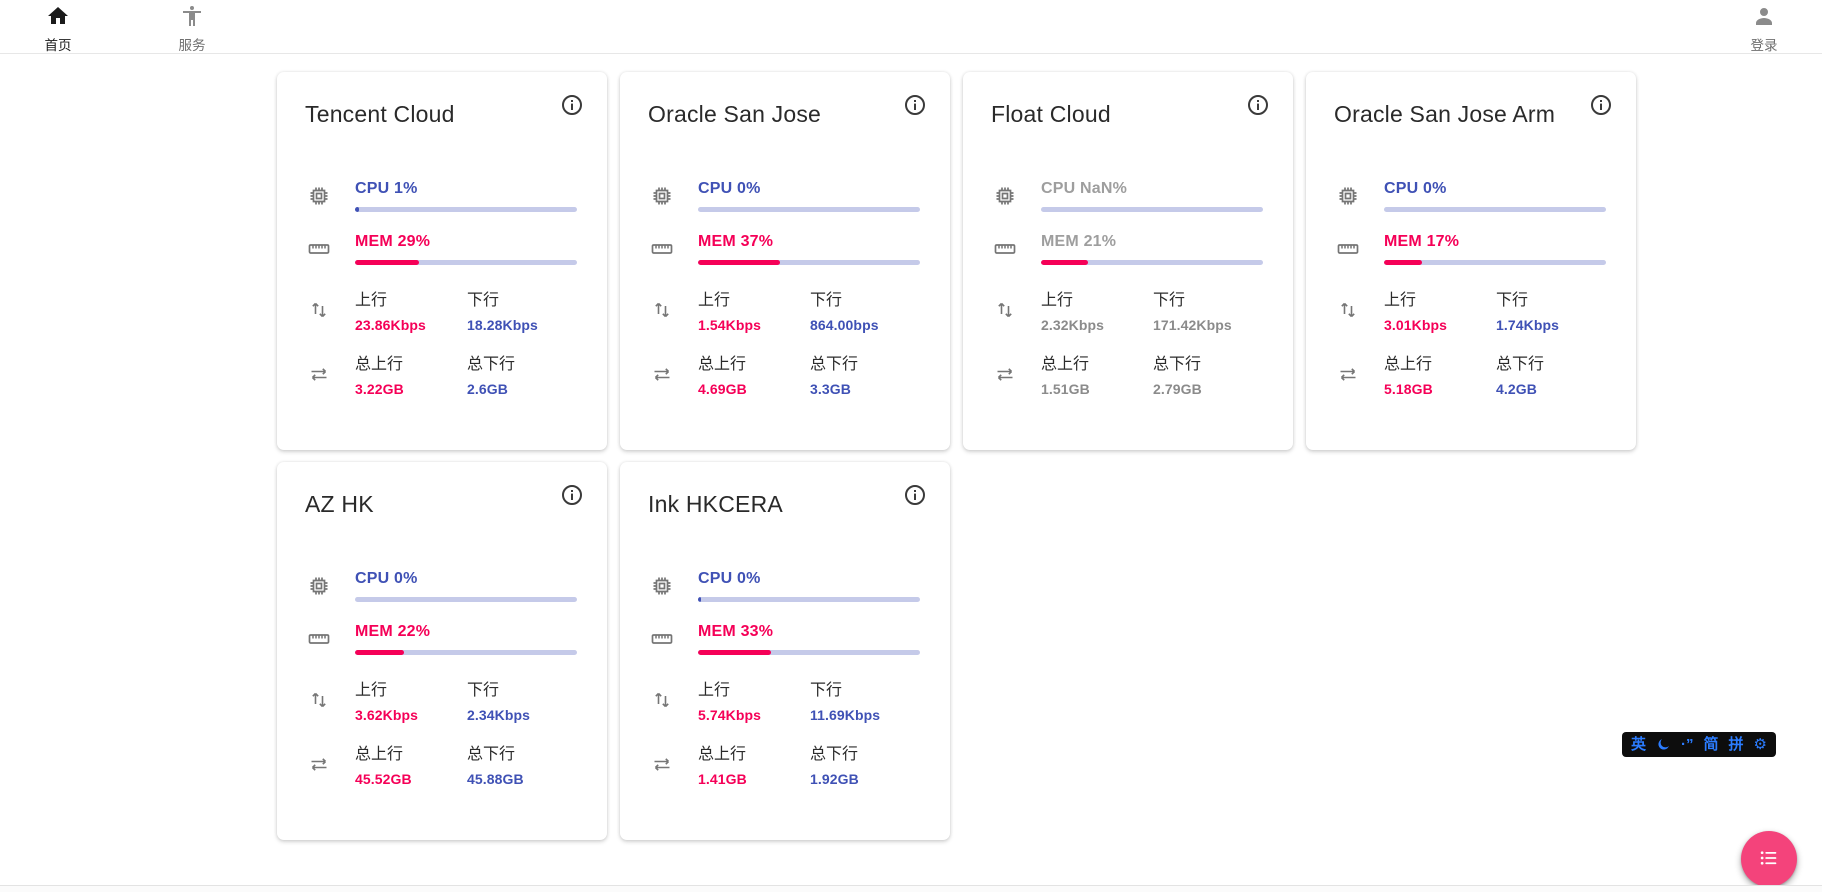 The image size is (1822, 892). What do you see at coordinates (830, 389) in the screenshot?
I see `total-download-value: 3.3GB` at bounding box center [830, 389].